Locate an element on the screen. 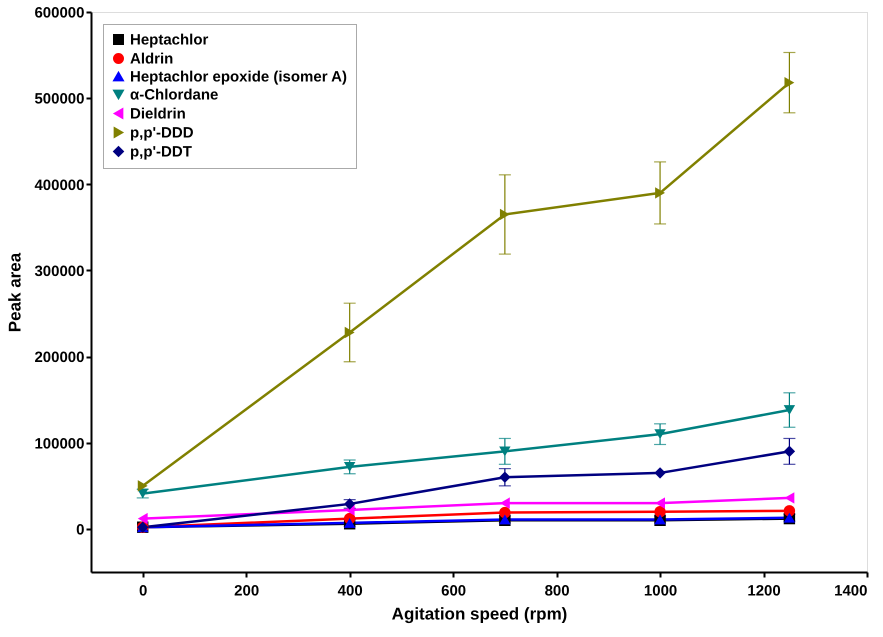 The image size is (883, 637). y-tick-label: 0 is located at coordinates (80, 529).